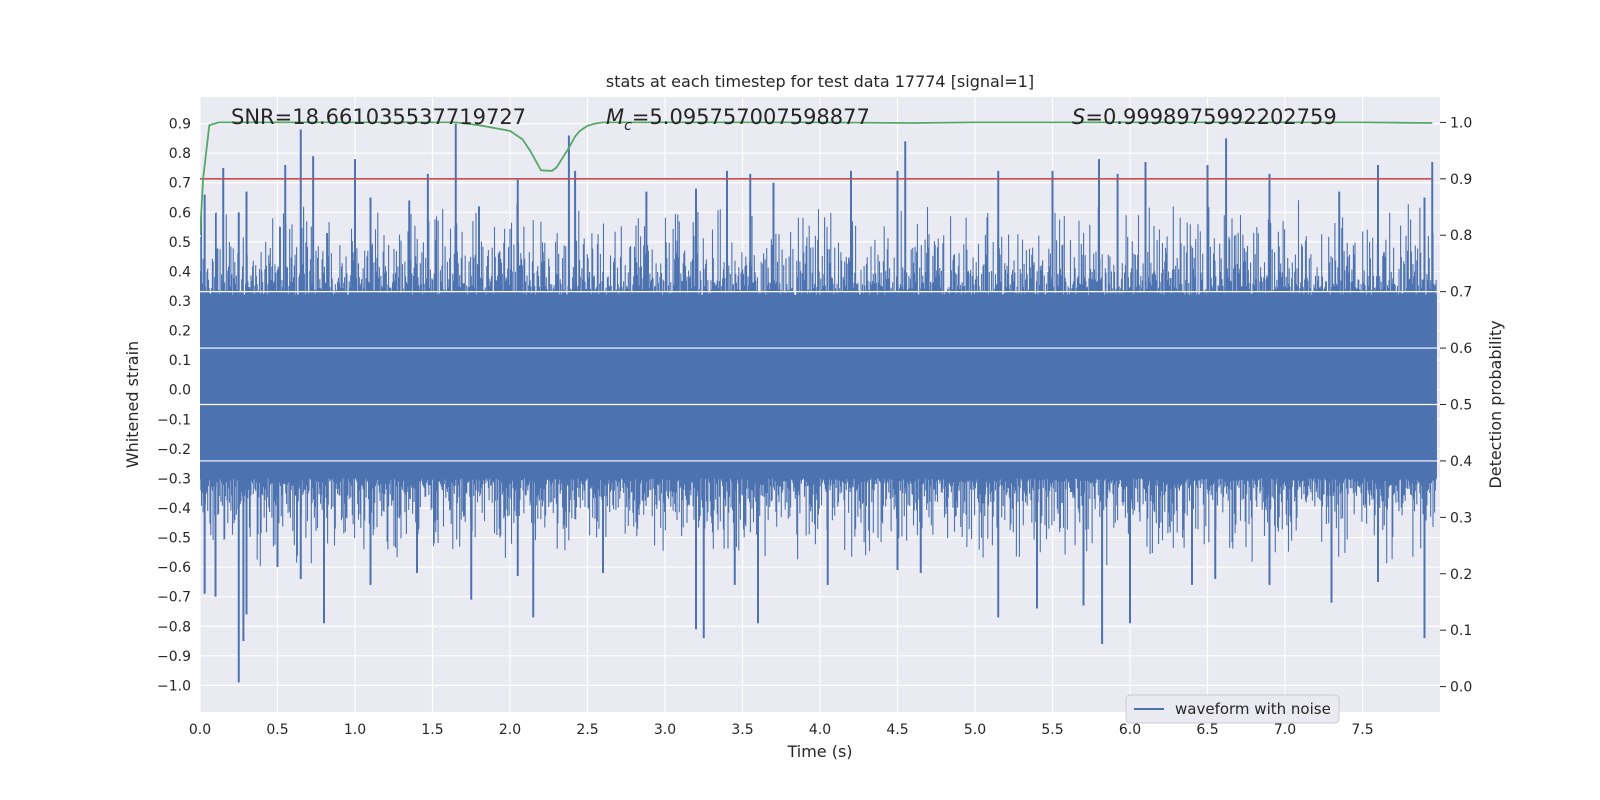 This screenshot has height=800, width=1600. Describe the element at coordinates (180, 213) in the screenshot. I see `y-left-tick-label: 0.6` at that location.